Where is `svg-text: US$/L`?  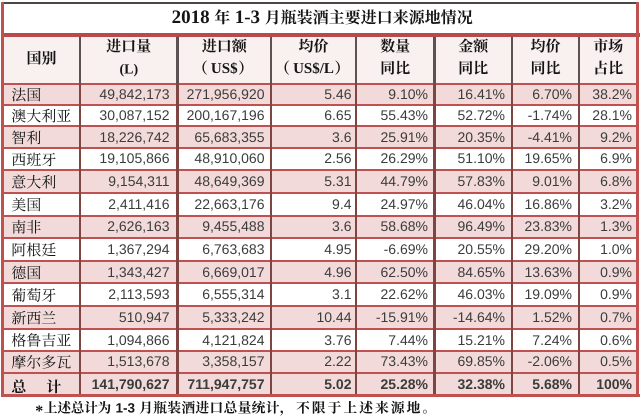
svg-text: US$/L is located at coordinates (313, 69).